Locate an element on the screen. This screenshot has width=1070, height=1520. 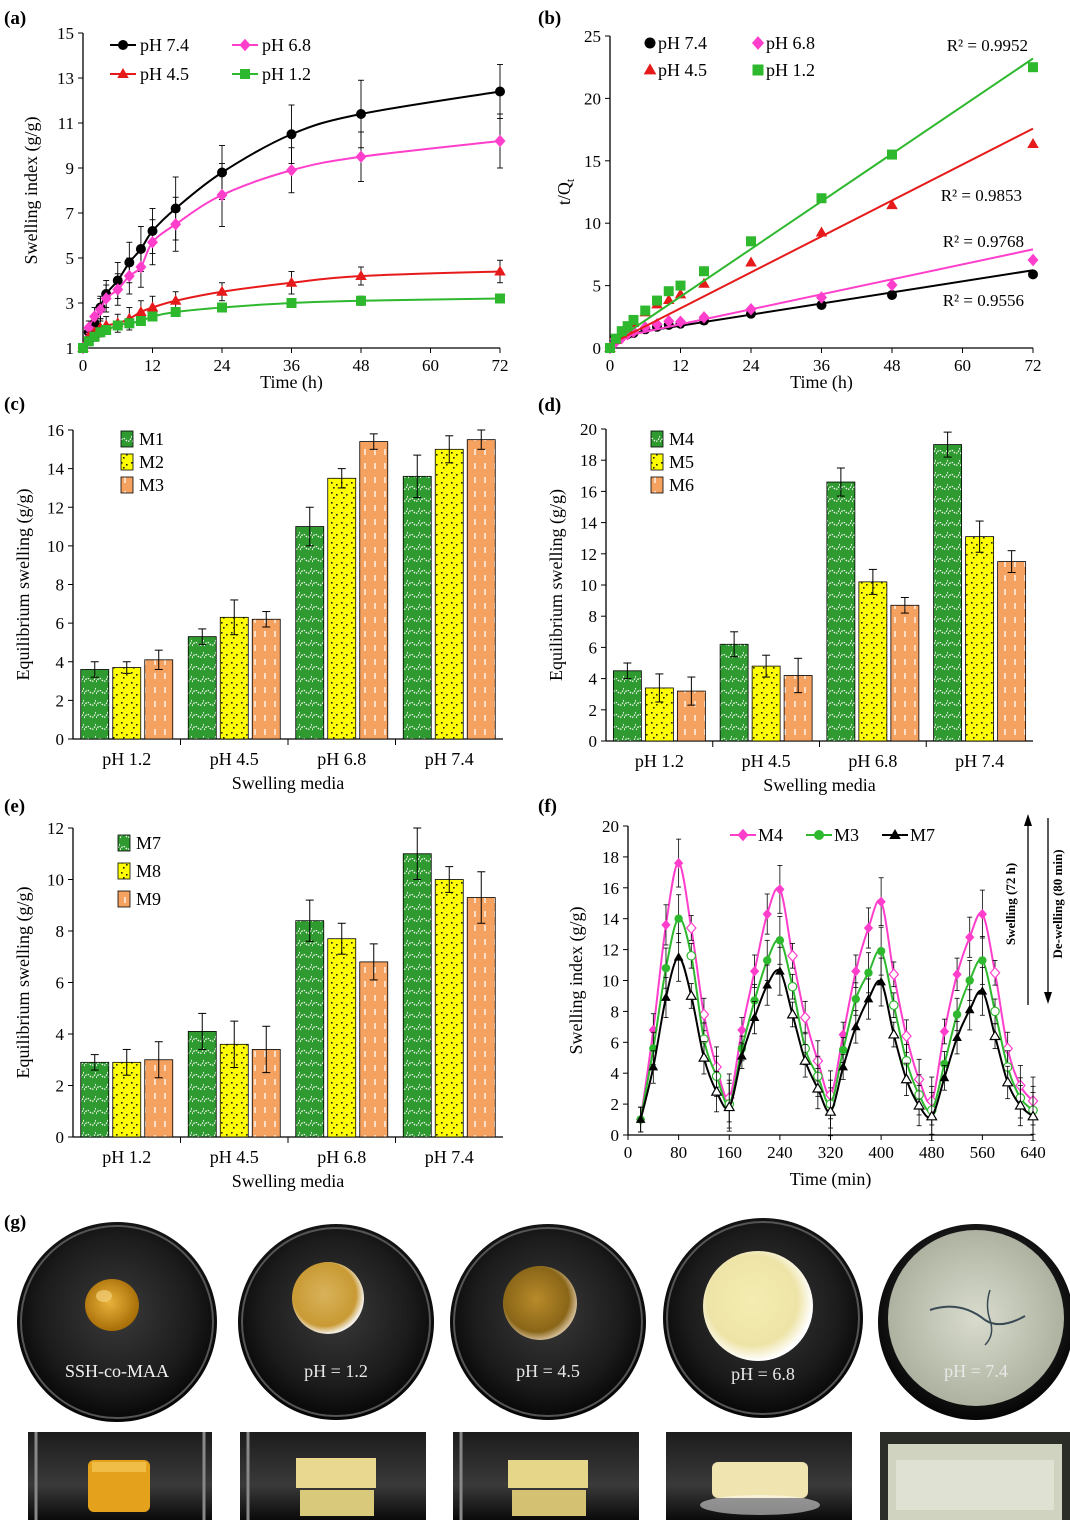
y-tick-label: 12 is located at coordinates (610, 950).